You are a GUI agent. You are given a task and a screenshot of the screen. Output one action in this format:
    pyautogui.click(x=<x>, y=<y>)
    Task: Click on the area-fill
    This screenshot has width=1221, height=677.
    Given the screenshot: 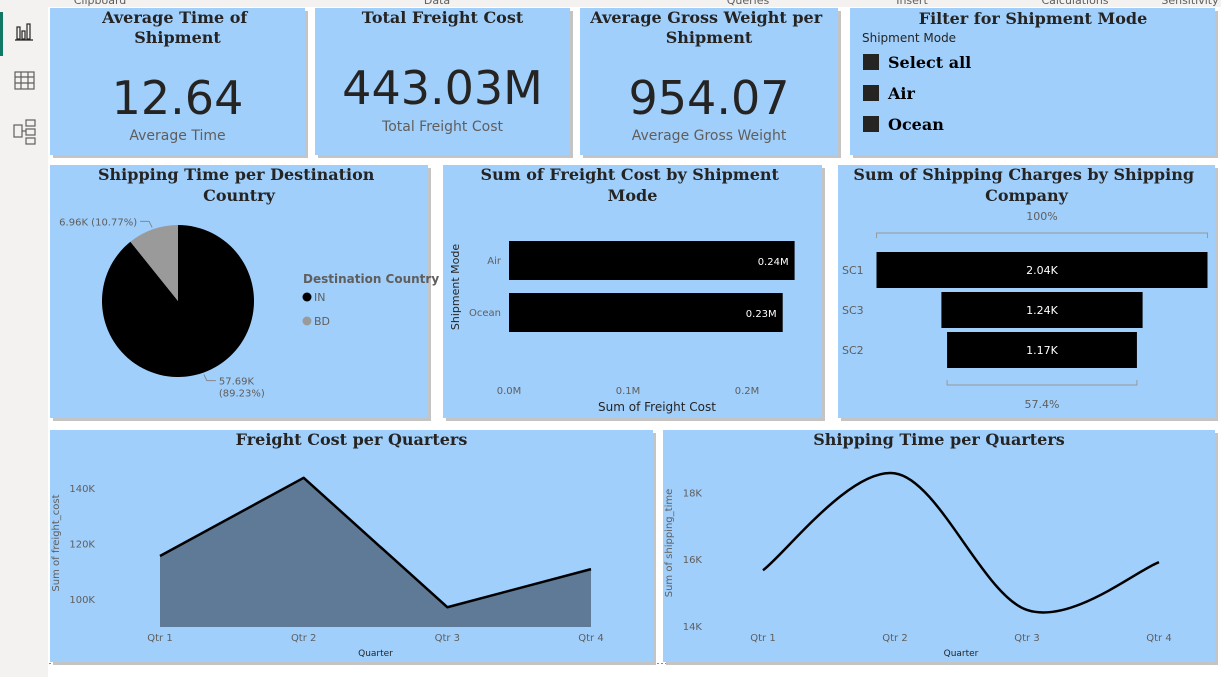 What is the action you would take?
    pyautogui.click(x=375, y=552)
    